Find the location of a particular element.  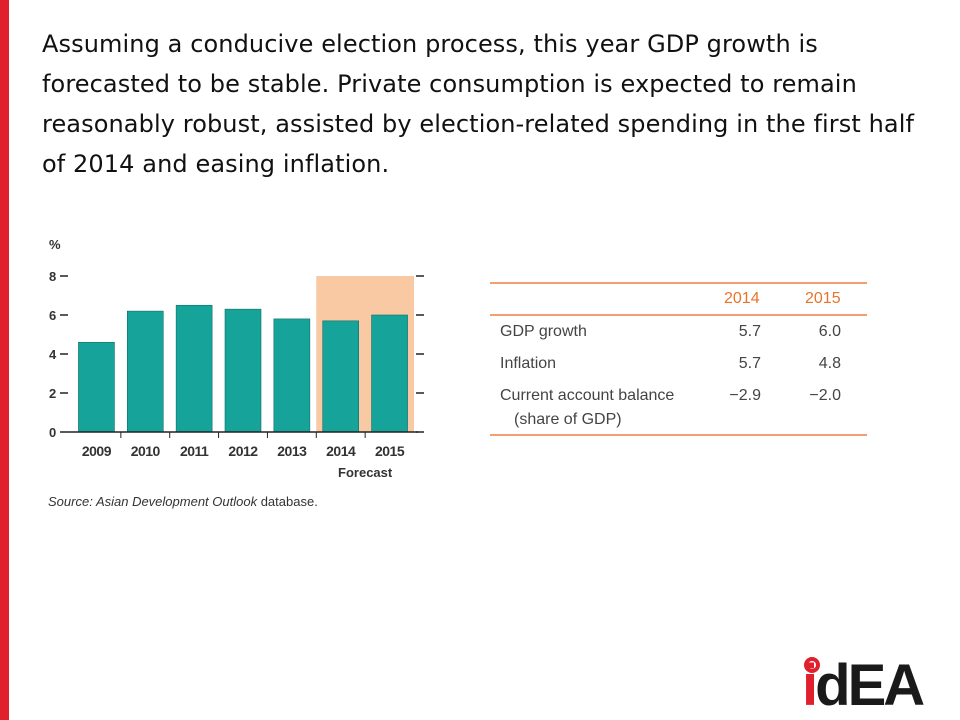

x-tick-label: 2013 is located at coordinates (292, 451).